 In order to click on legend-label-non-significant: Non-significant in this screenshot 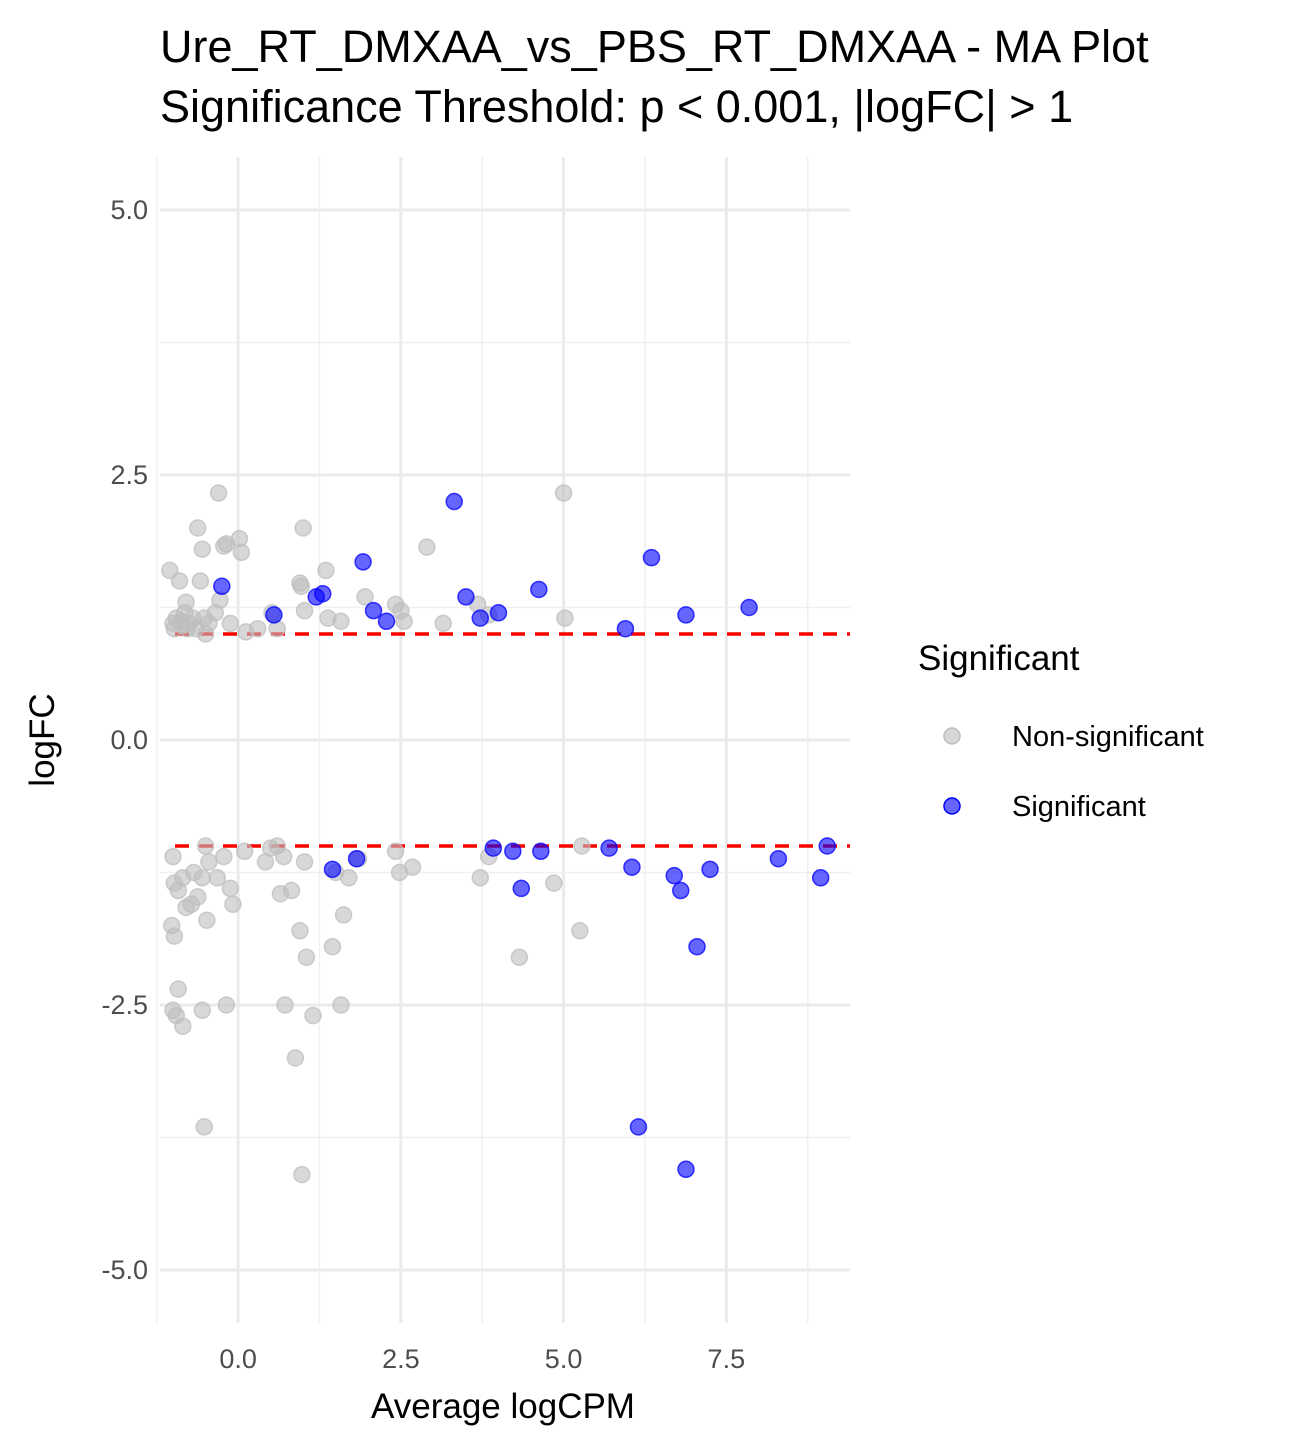, I will do `click(1108, 737)`.